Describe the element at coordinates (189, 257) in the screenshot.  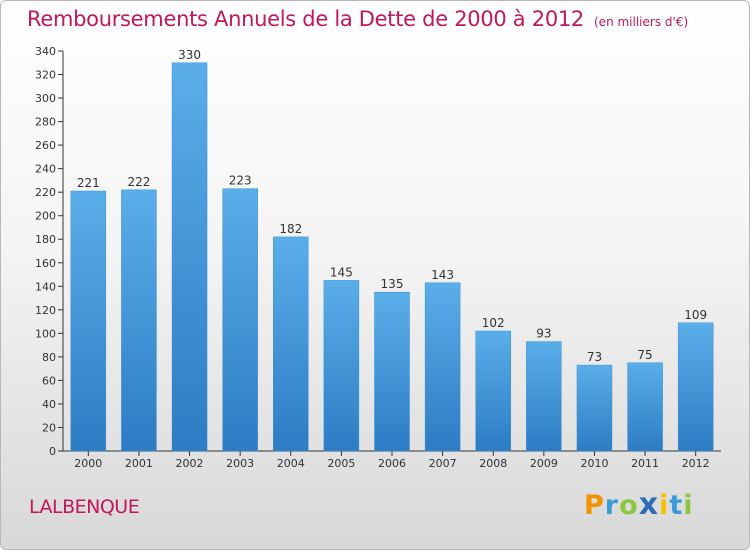
I see `bar-2002` at that location.